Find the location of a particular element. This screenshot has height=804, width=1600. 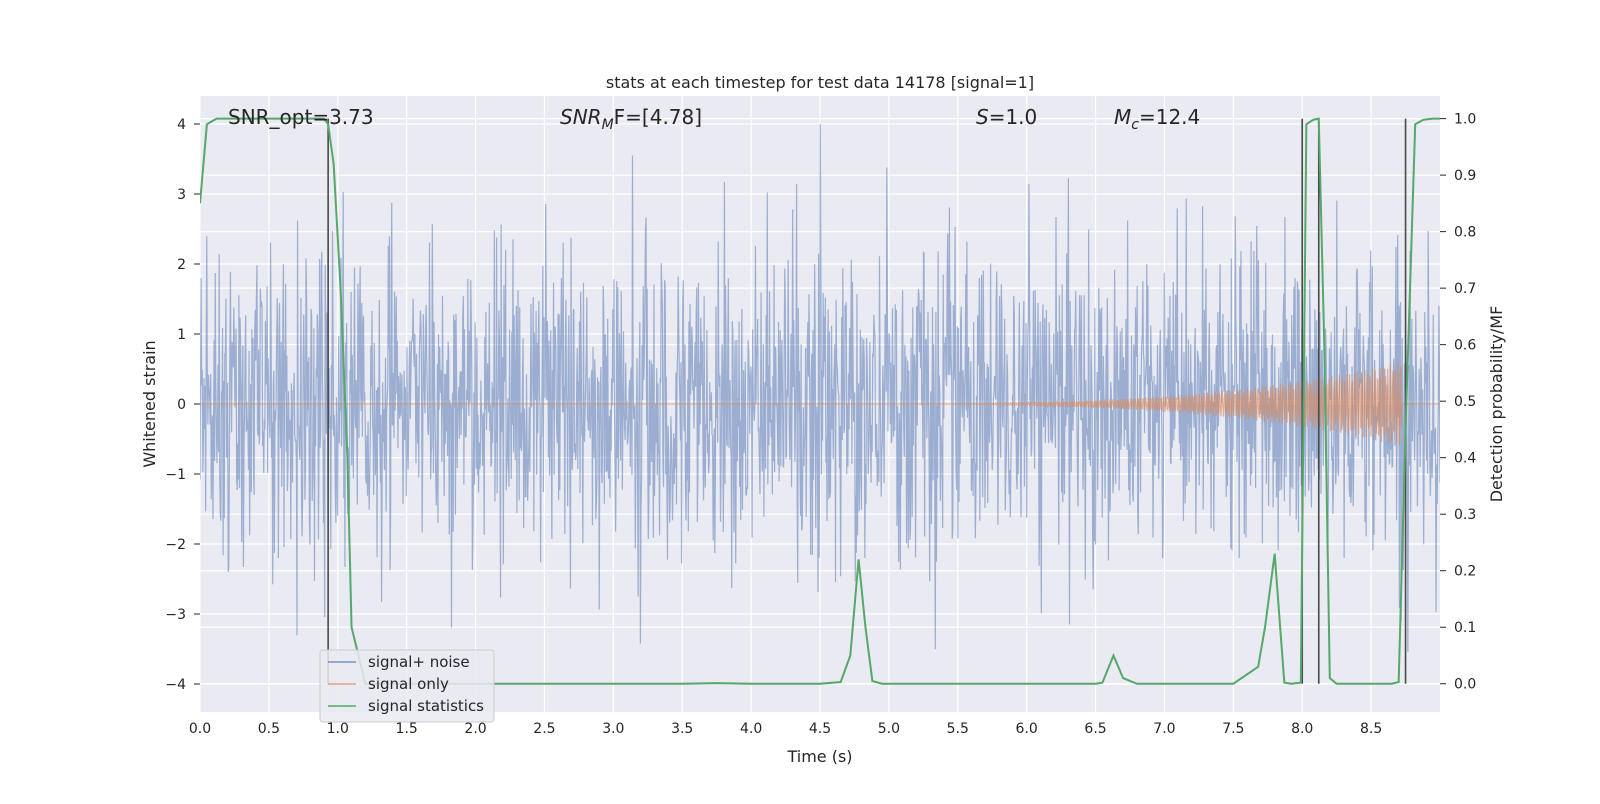

x-tick-label: 5.5 is located at coordinates (958, 729).